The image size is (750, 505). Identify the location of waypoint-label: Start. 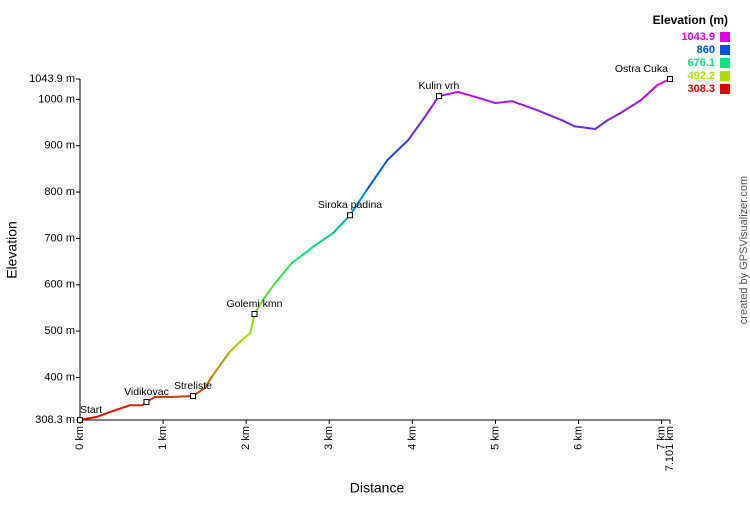
(91, 410).